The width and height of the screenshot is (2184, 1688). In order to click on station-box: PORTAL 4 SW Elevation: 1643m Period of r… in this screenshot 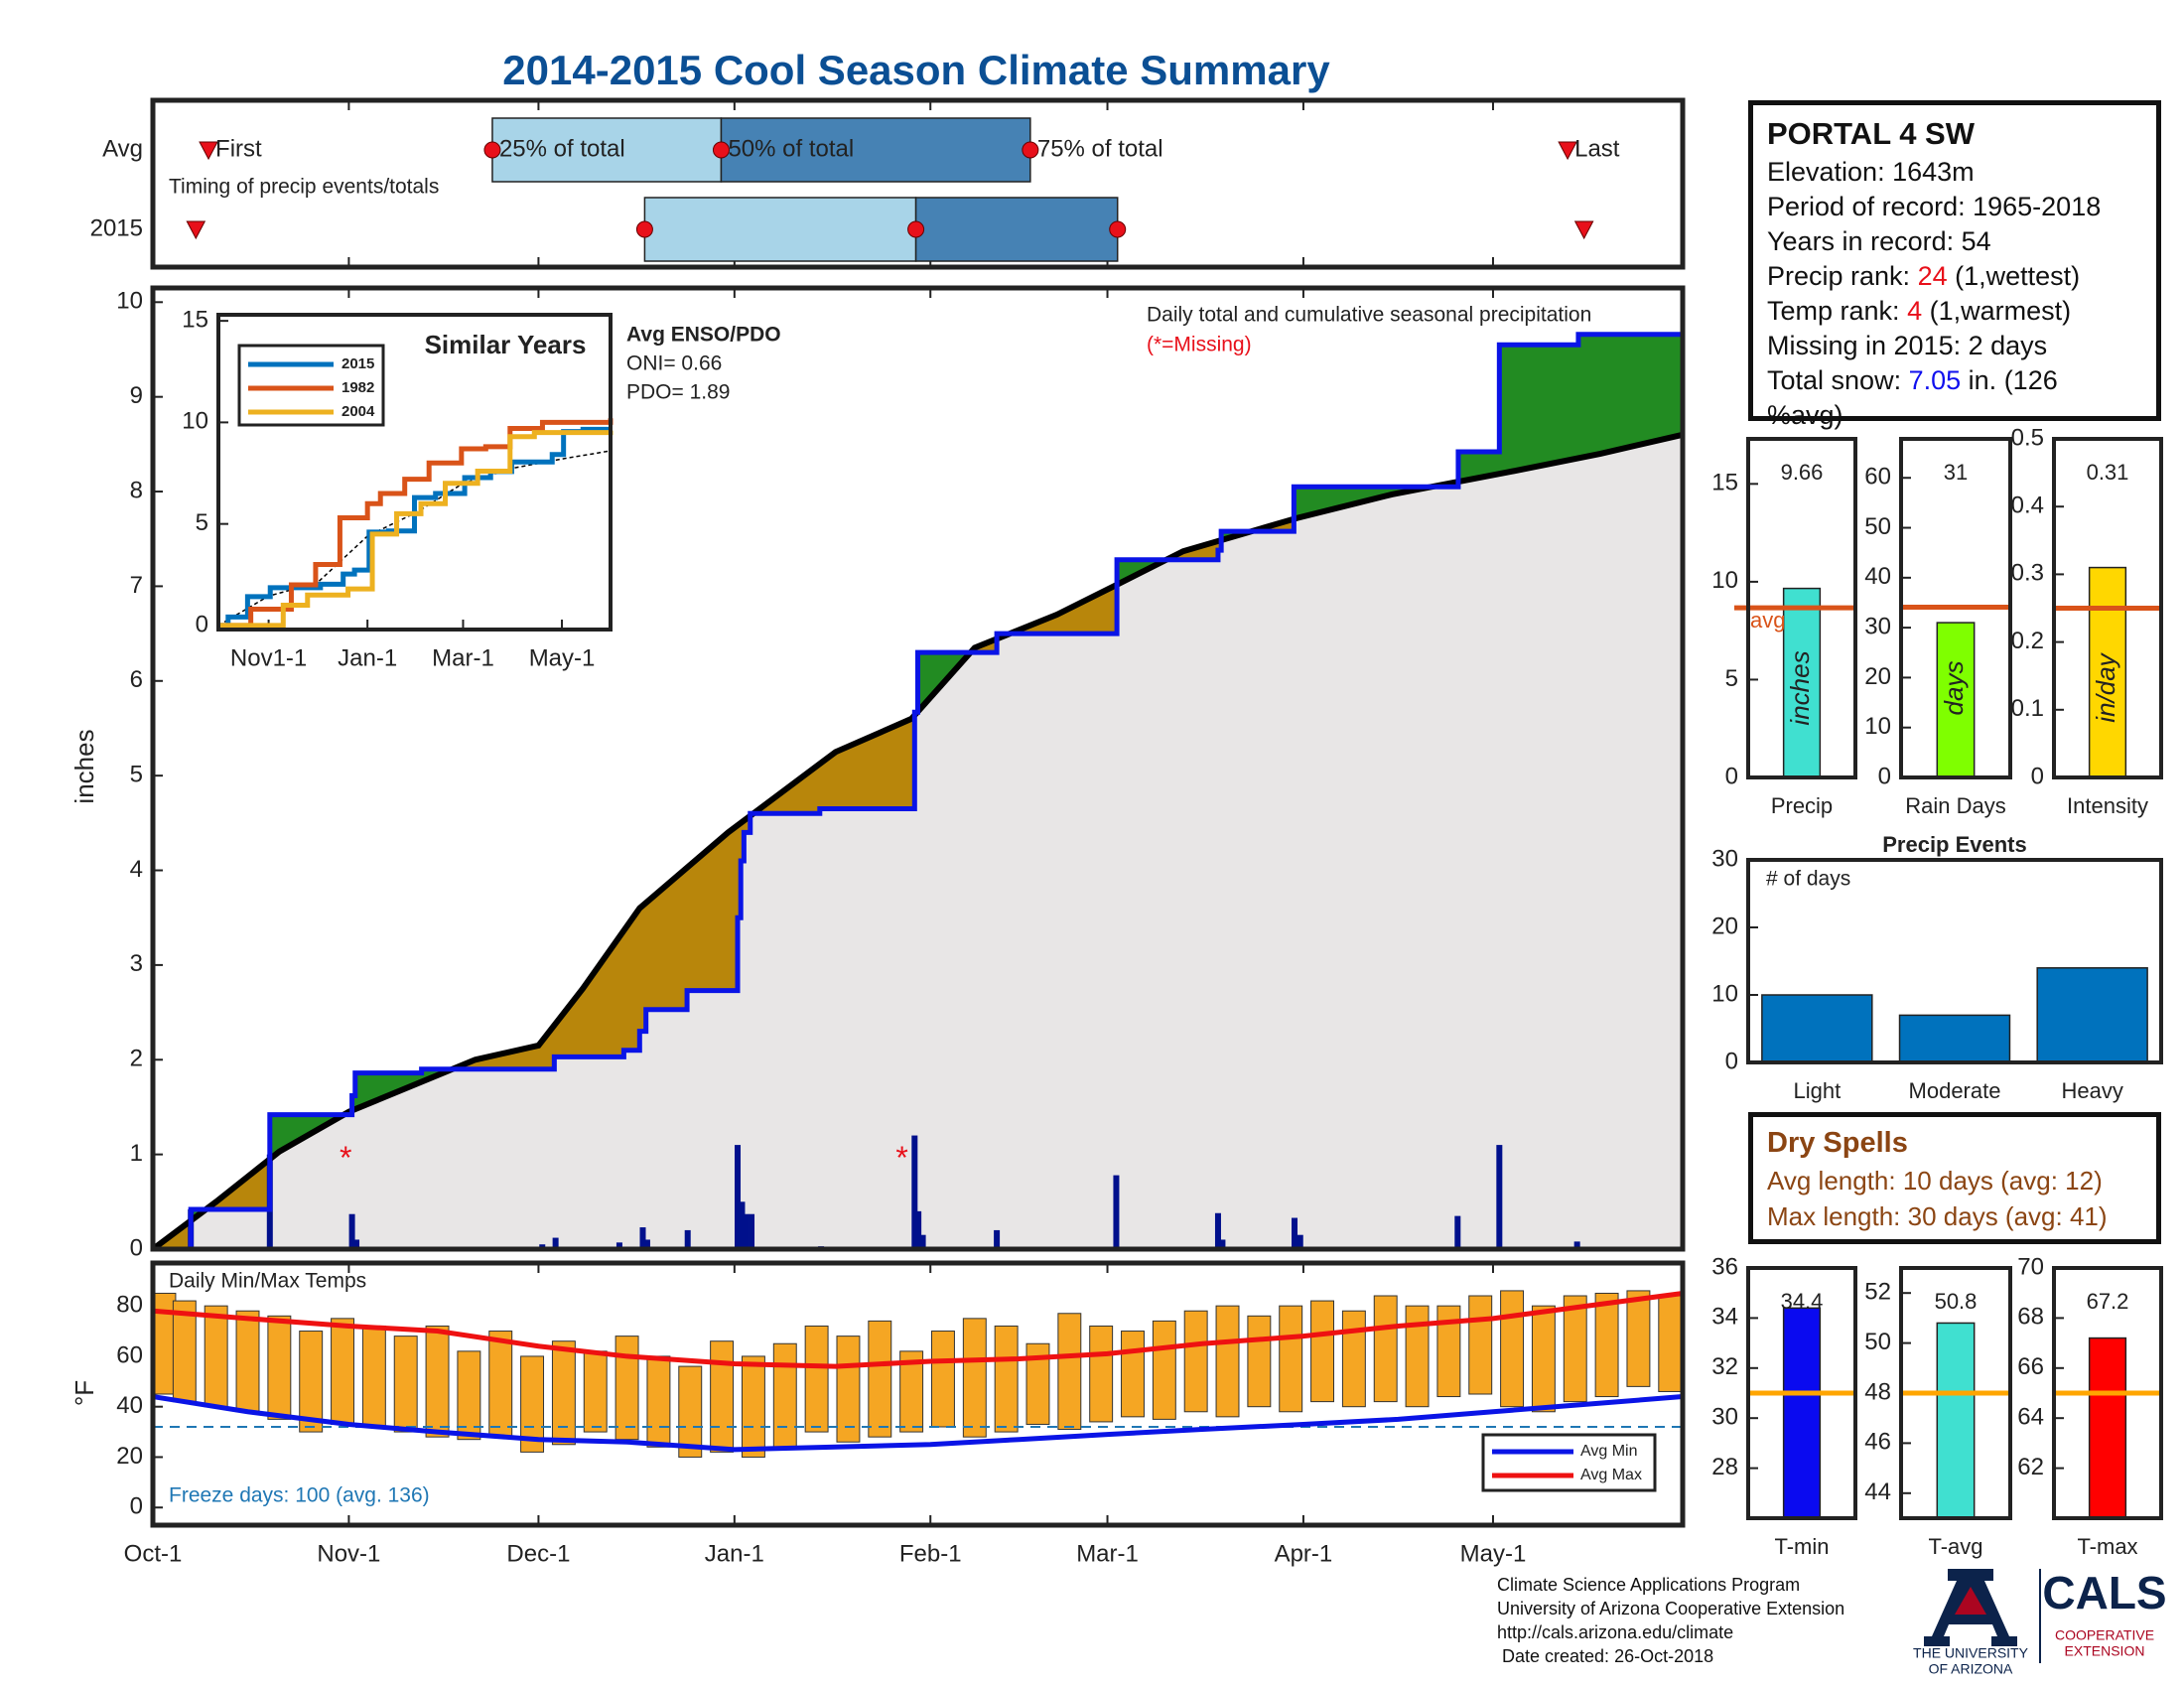, I will do `click(1954, 265)`.